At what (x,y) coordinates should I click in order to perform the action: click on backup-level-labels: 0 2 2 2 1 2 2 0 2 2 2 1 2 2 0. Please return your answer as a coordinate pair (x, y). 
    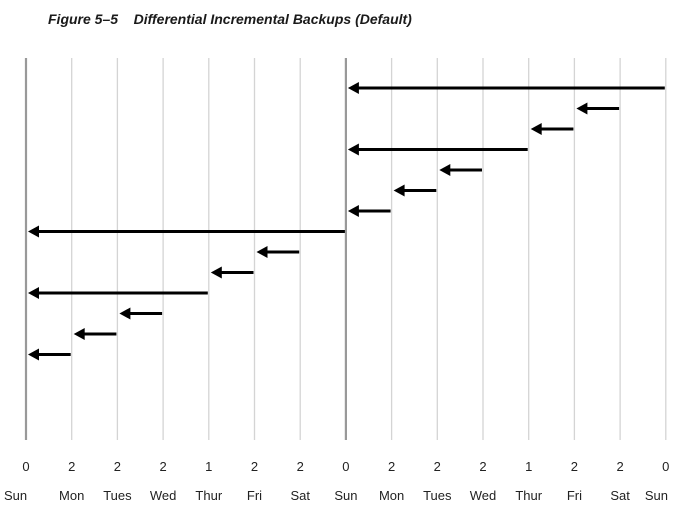
    Looking at the image, I should click on (345, 466).